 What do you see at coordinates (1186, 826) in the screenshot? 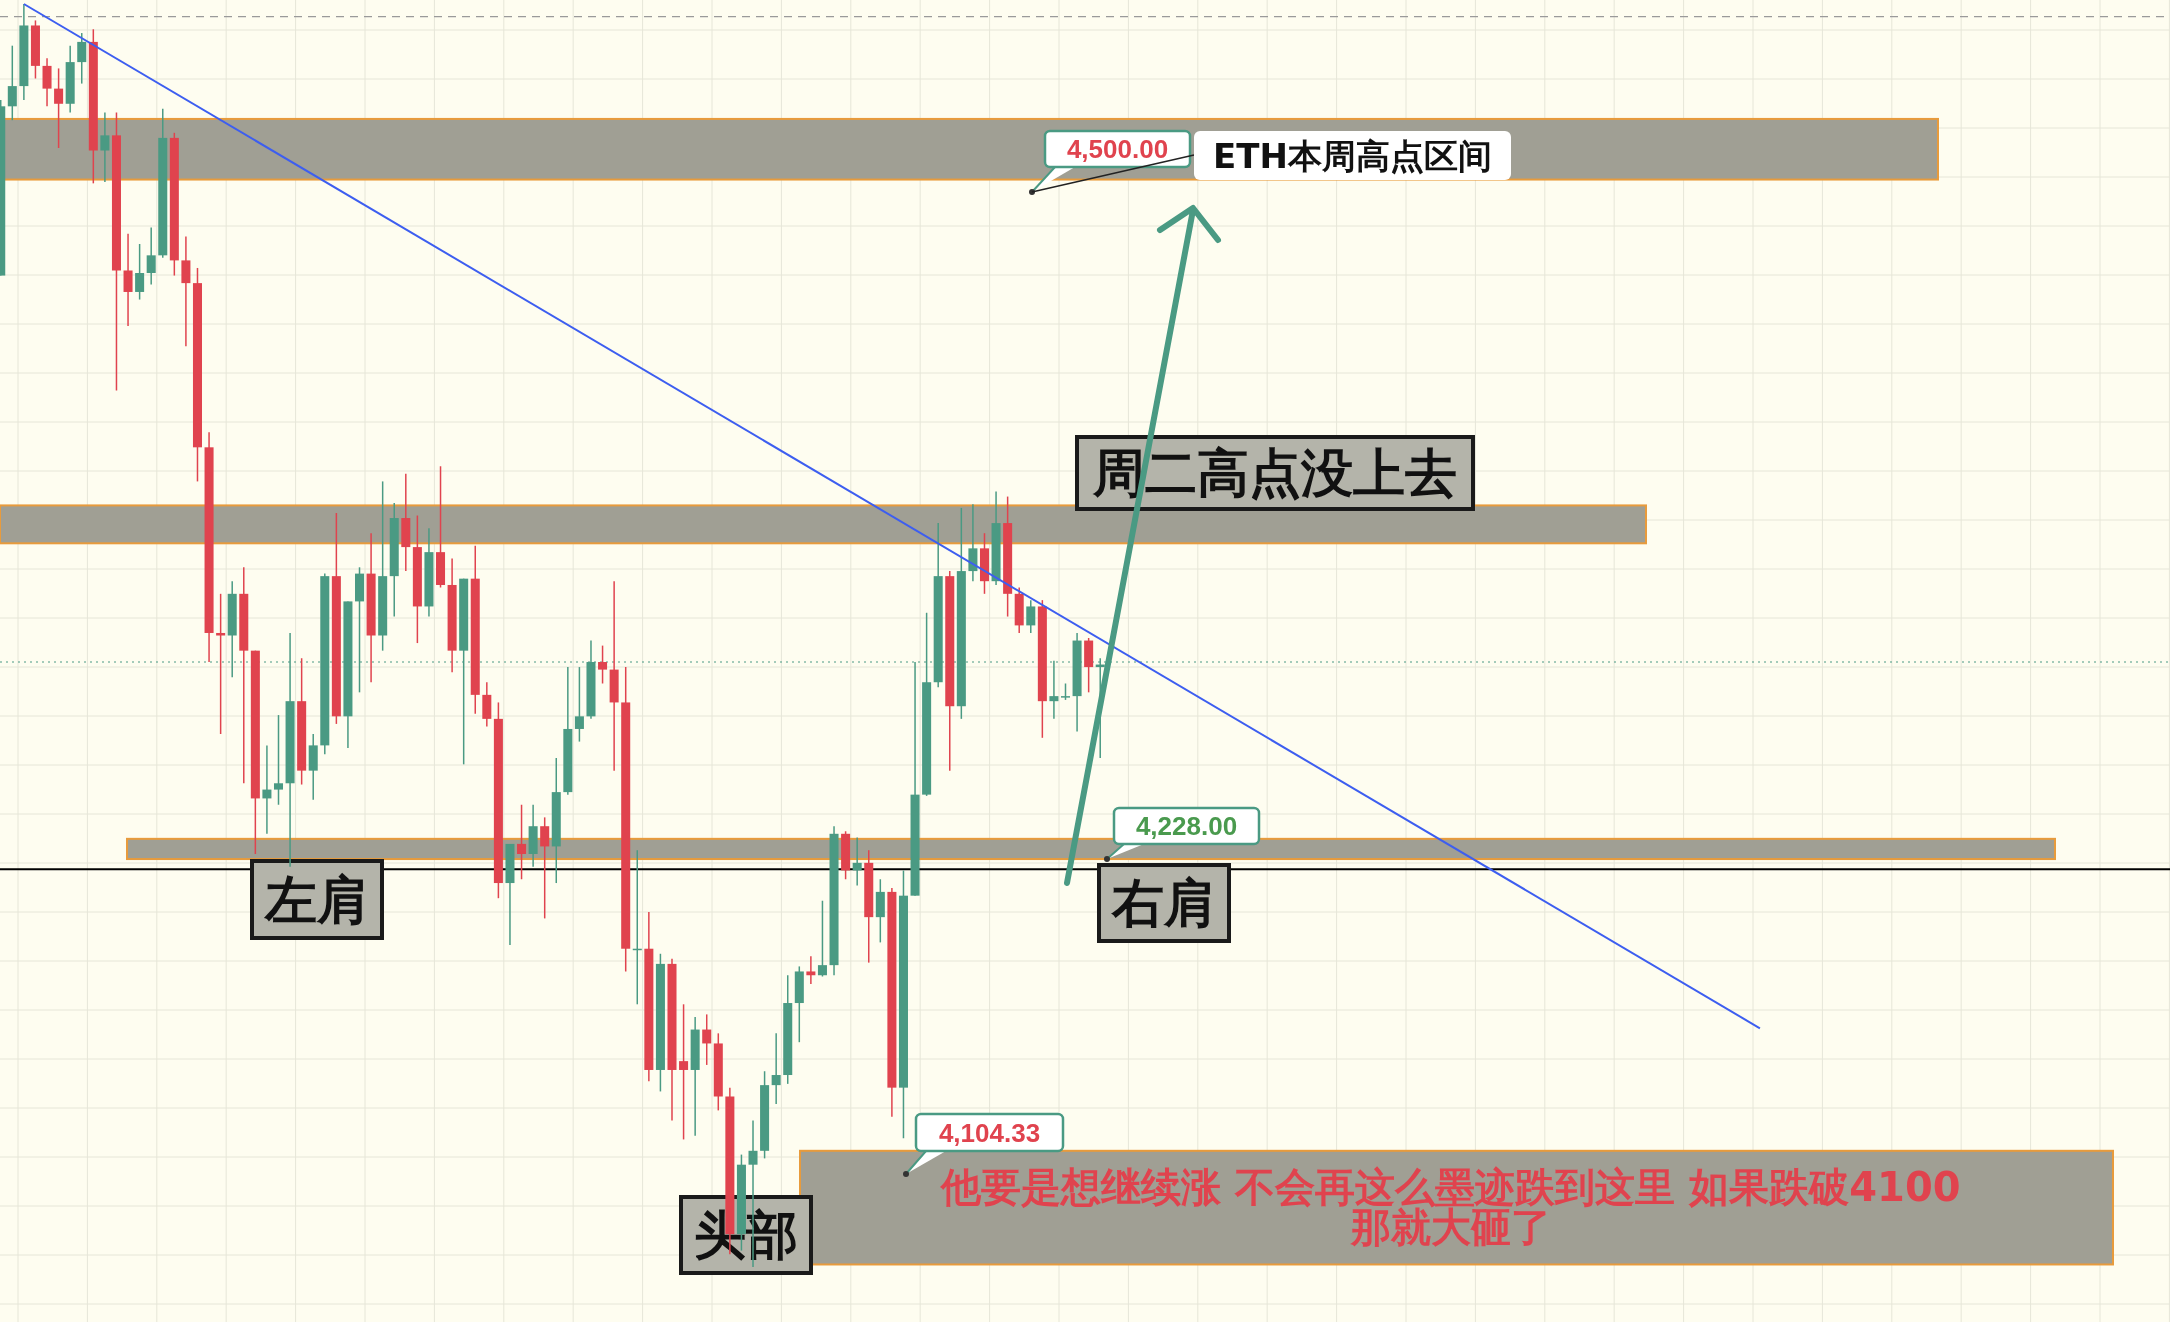
I see `annotation: 4,228.00` at bounding box center [1186, 826].